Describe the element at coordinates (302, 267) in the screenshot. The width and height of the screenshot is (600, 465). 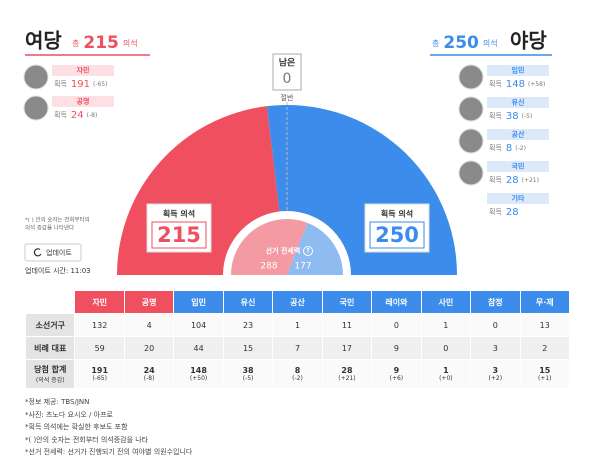
I see `pre-opposition-value: 177` at that location.